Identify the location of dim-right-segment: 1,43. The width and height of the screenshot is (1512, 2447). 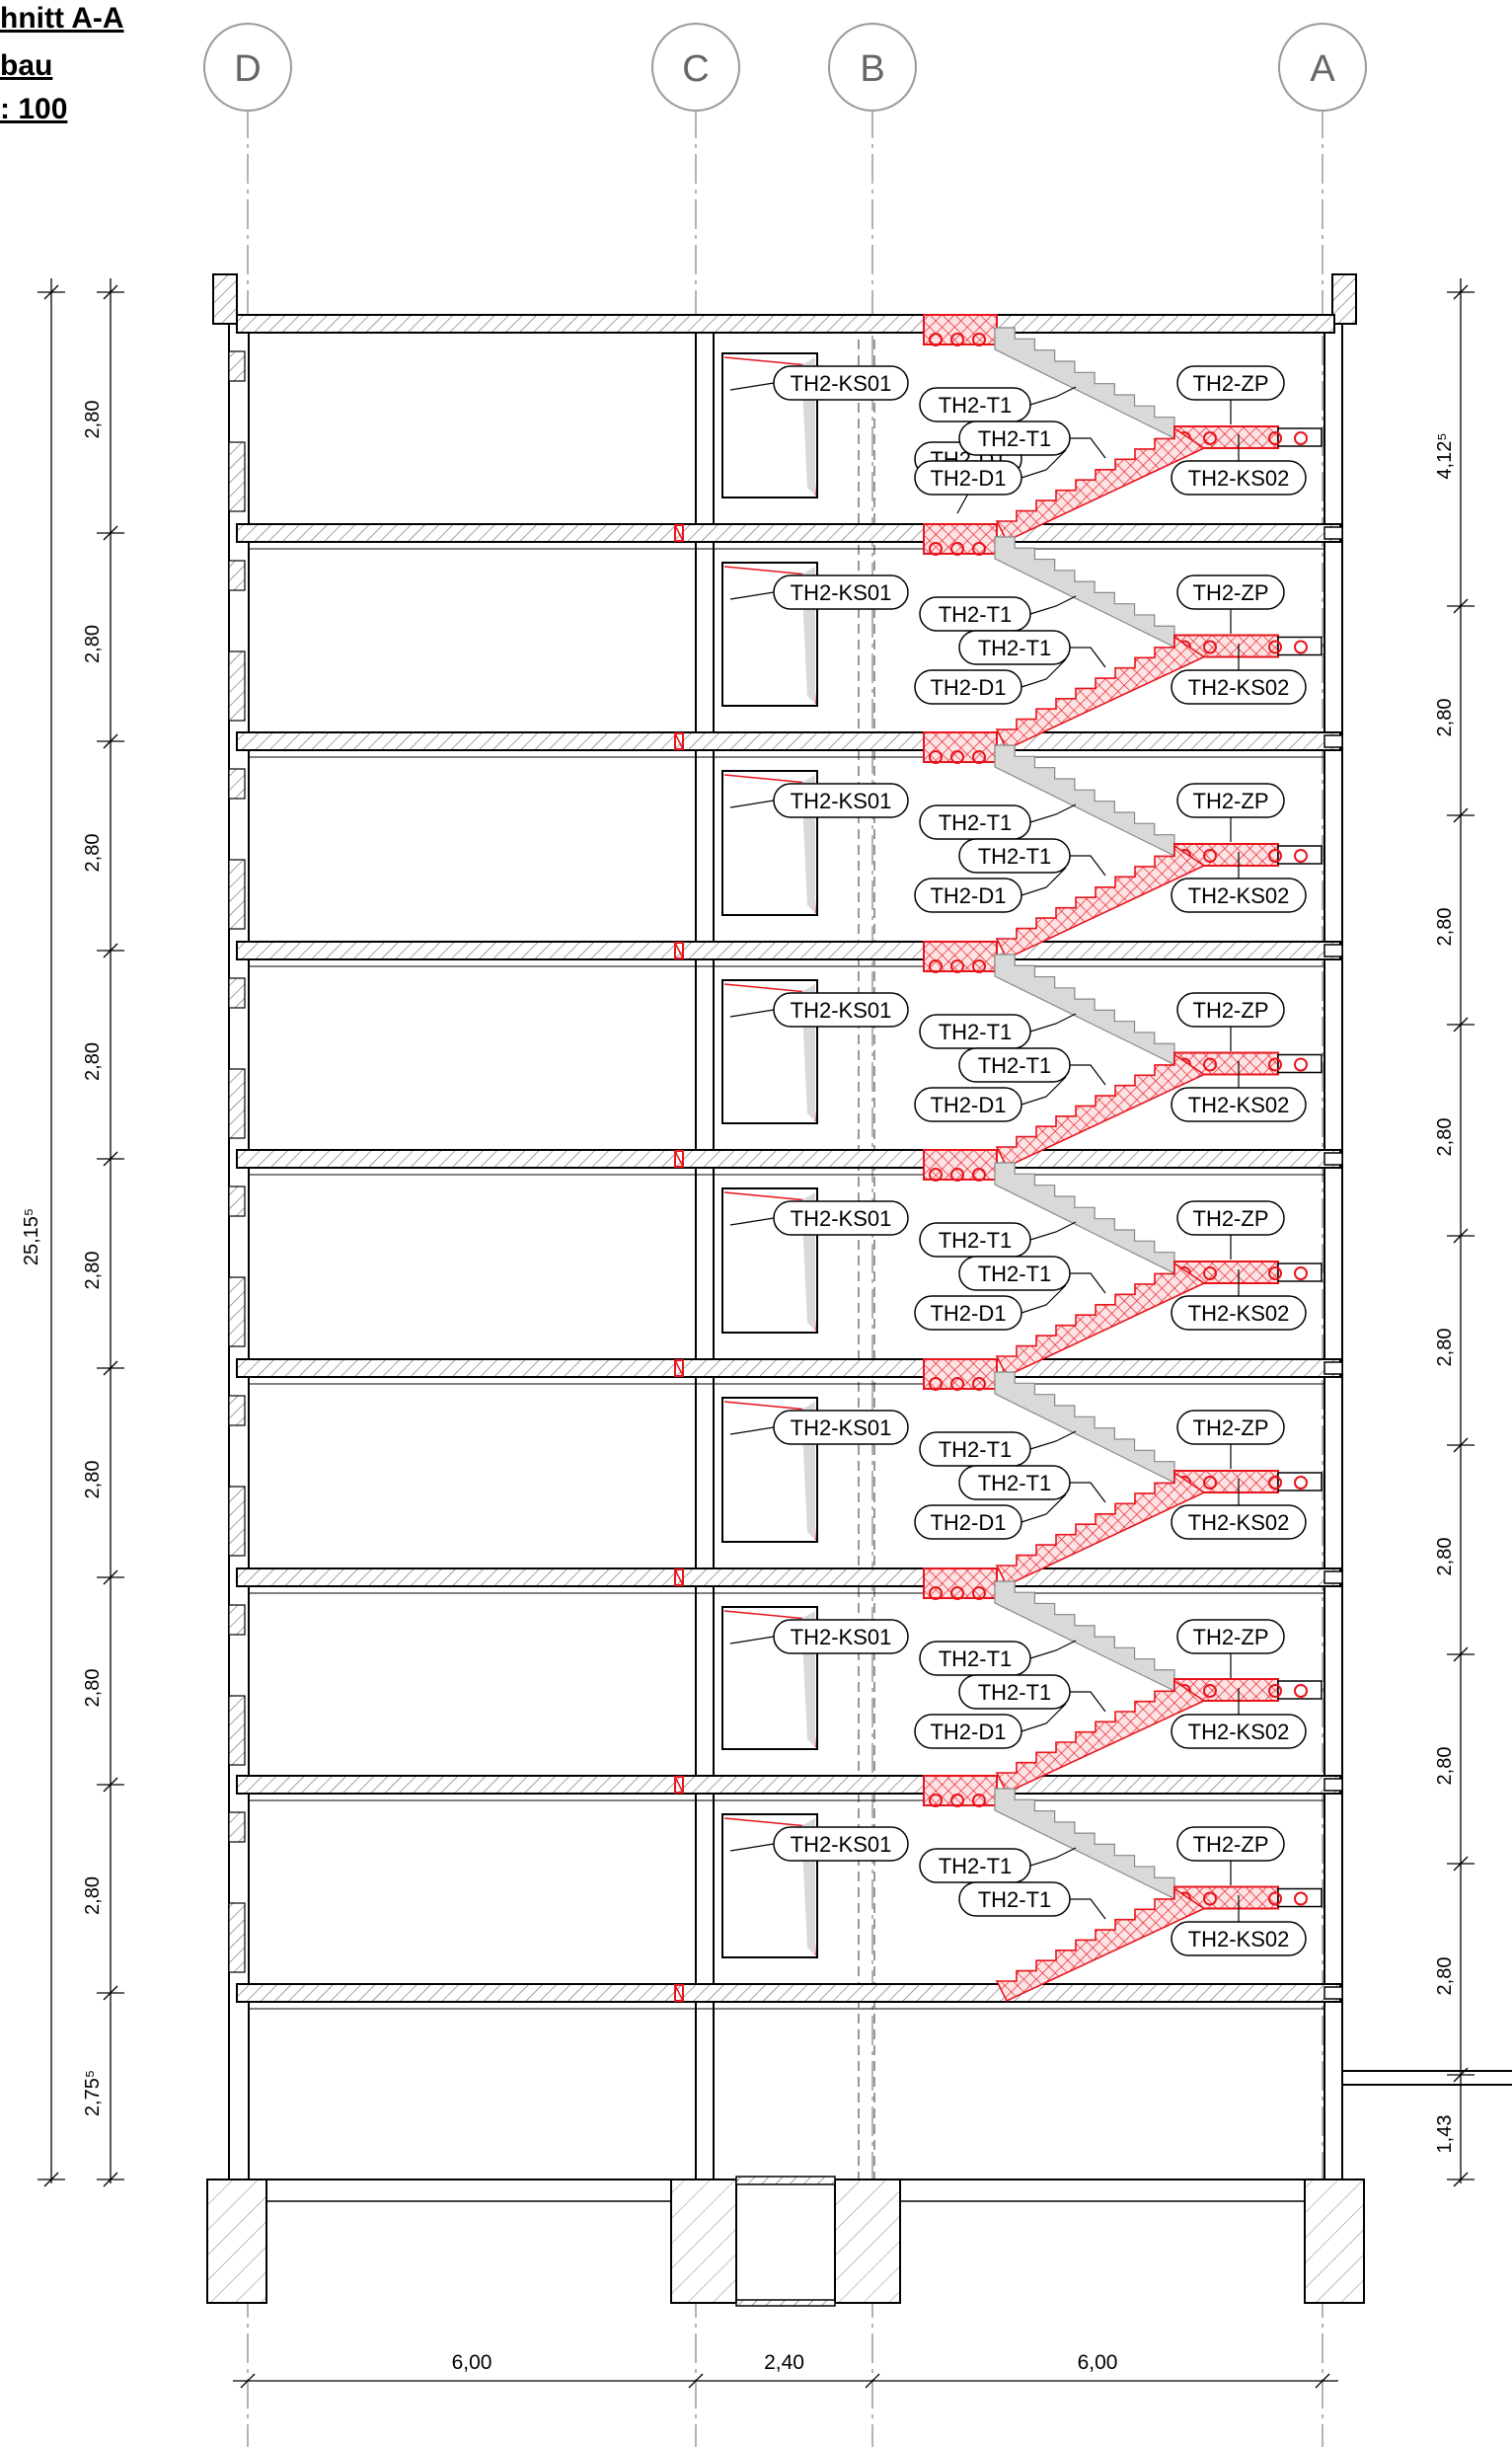
(1445, 2134).